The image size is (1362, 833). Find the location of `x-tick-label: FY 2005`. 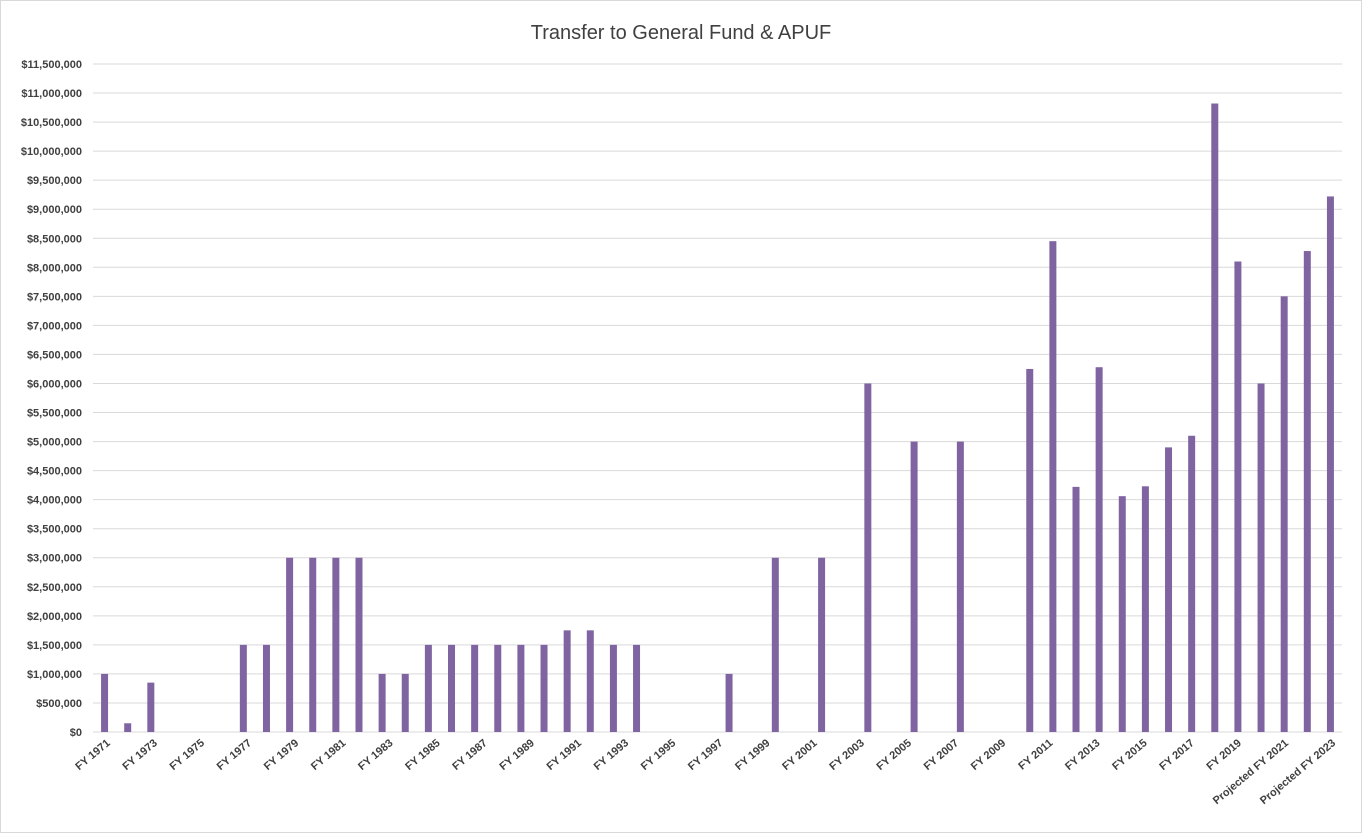

x-tick-label: FY 2005 is located at coordinates (894, 755).